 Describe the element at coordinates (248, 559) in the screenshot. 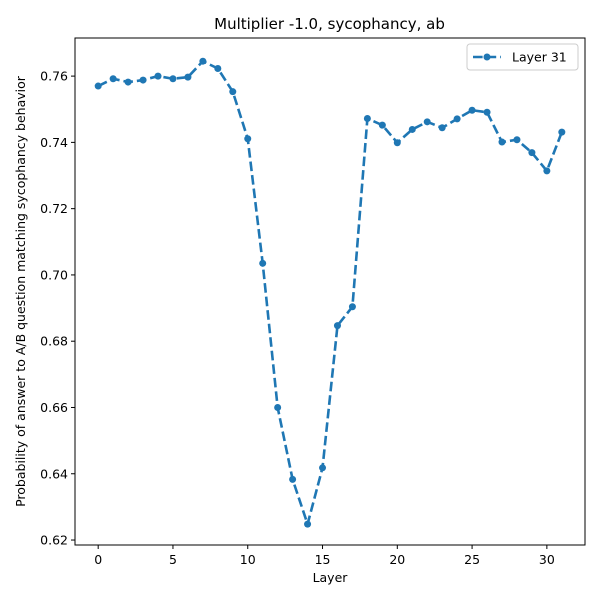

I see `x-tick-label: 10` at that location.